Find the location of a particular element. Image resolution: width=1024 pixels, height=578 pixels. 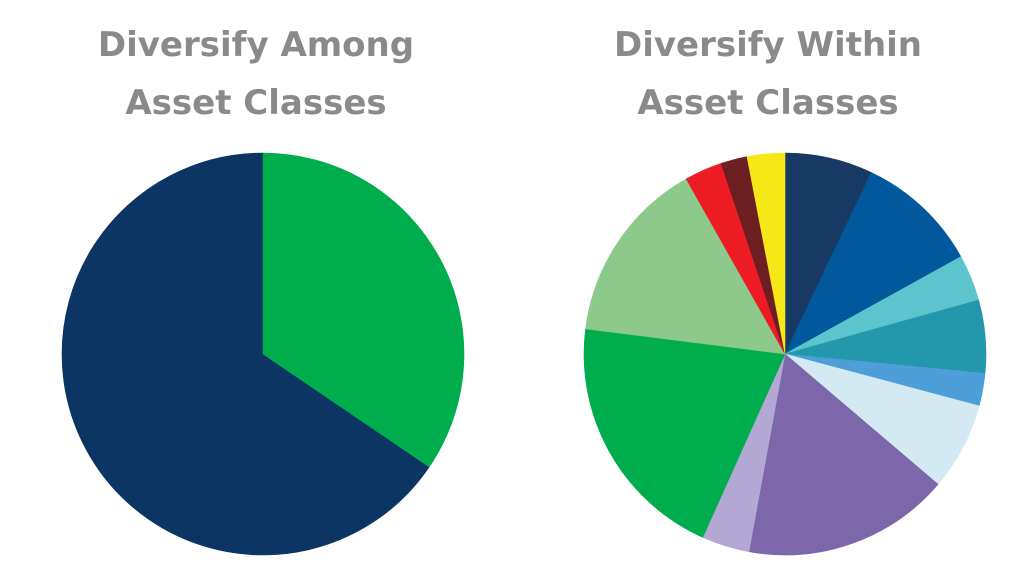

chart-title: Diversify Within Asset Classes is located at coordinates (768, 74).